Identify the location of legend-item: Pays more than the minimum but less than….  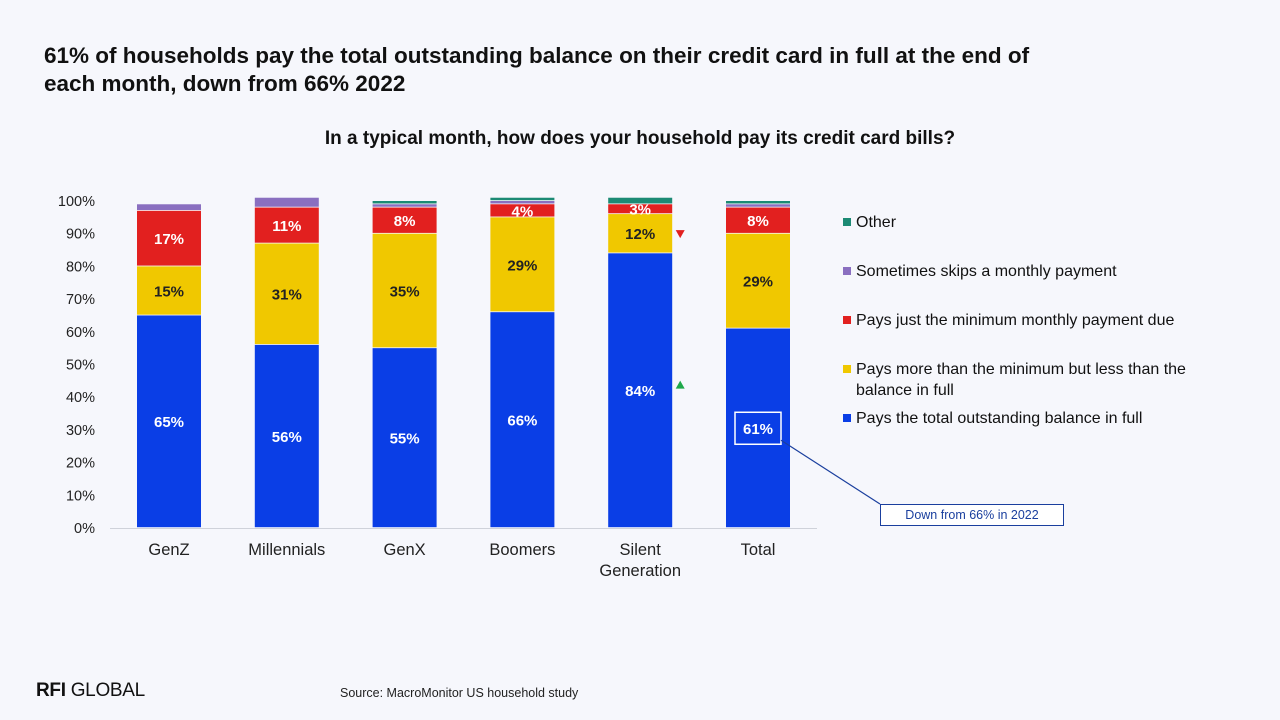
(1039, 380).